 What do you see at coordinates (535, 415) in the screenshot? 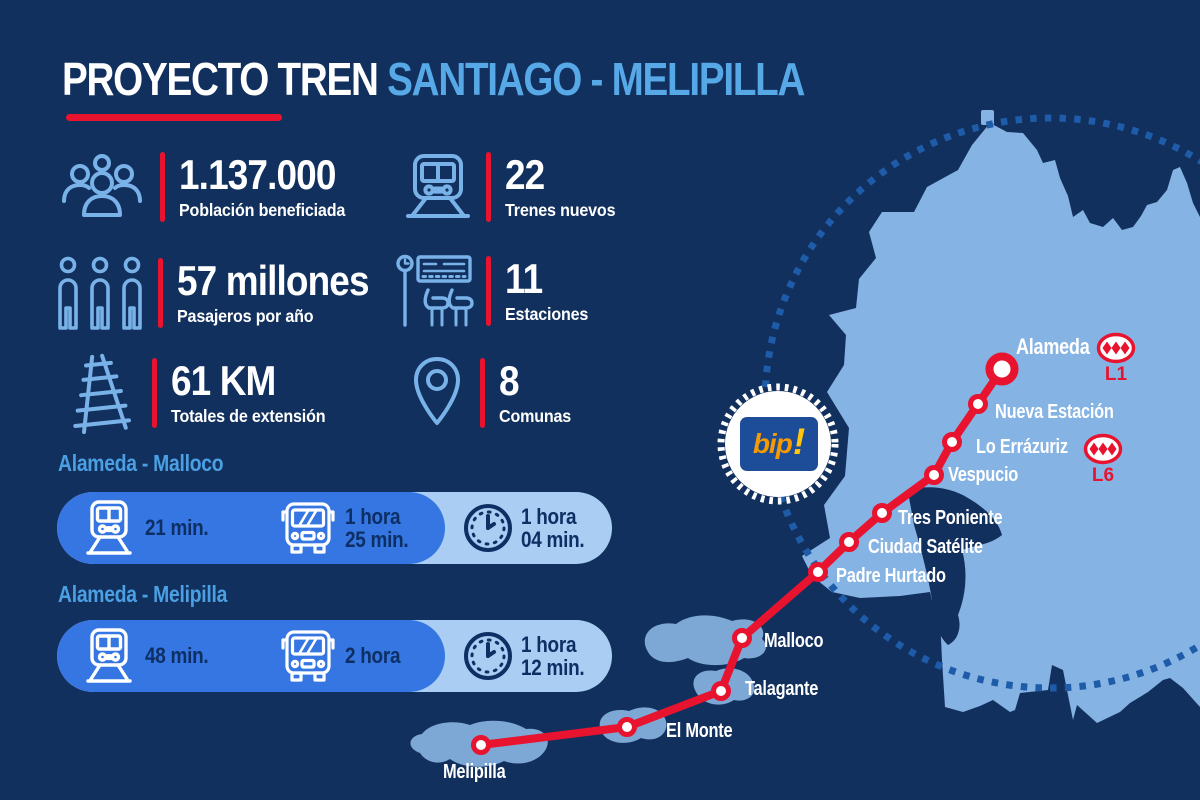
I see `stat-label: Comunas` at bounding box center [535, 415].